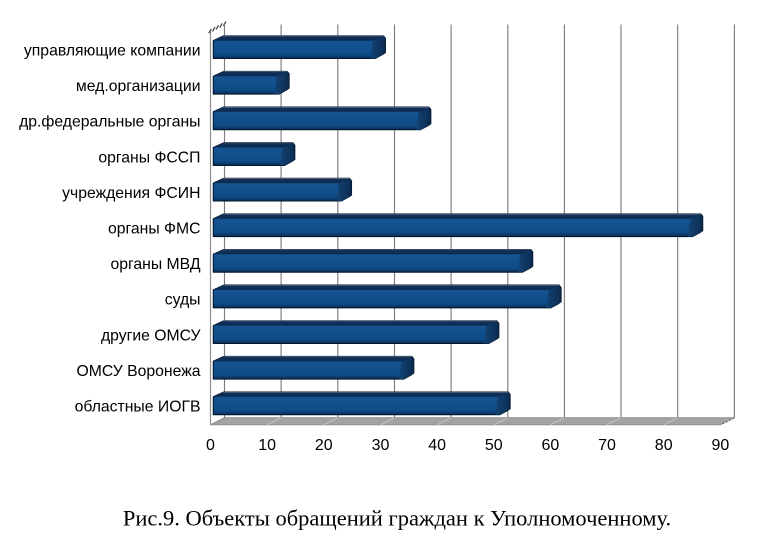 The image size is (783, 555). What do you see at coordinates (437, 445) in the screenshot?
I see `svg-text: 40` at bounding box center [437, 445].